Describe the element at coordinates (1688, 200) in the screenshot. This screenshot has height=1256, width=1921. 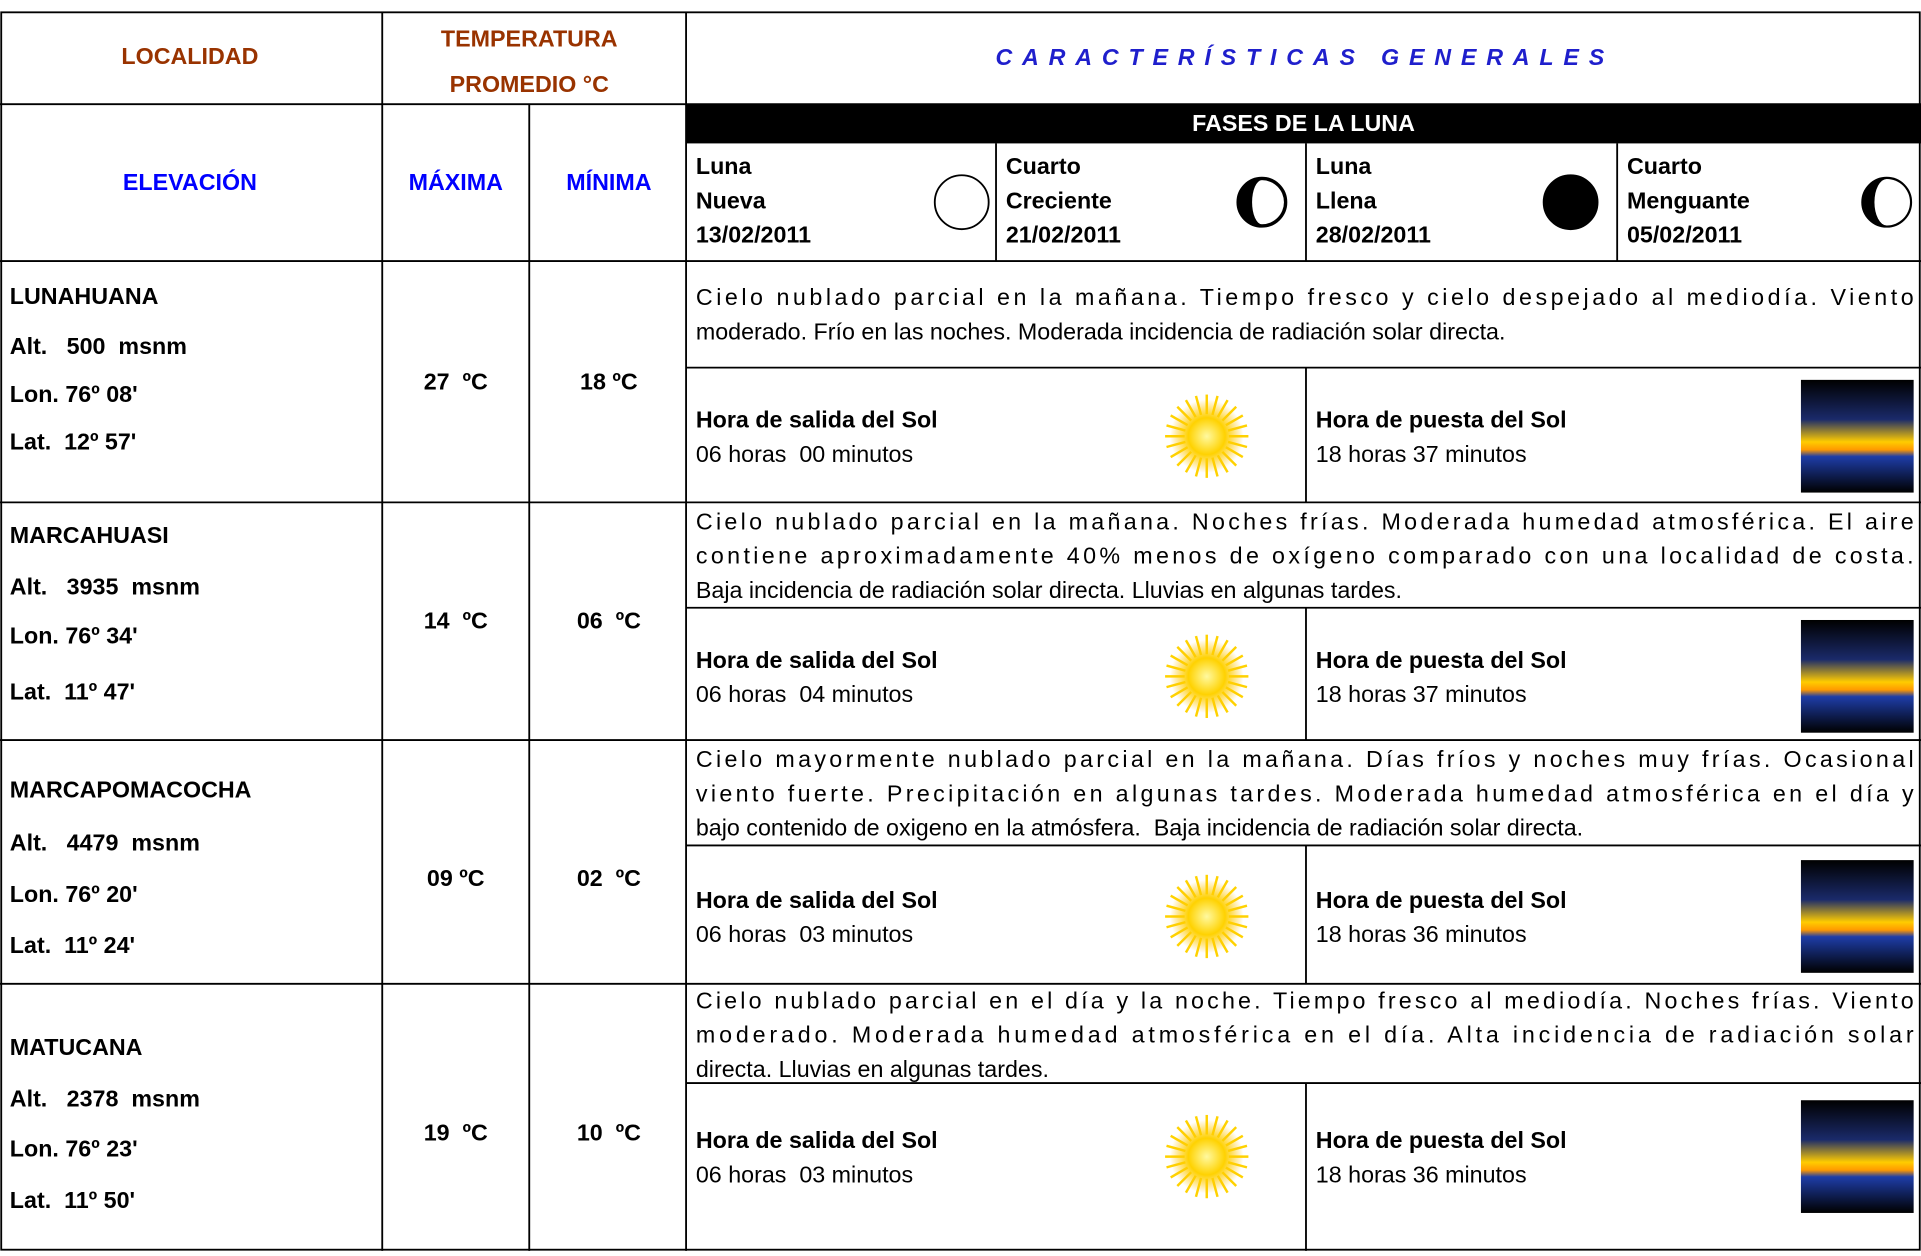
I see `moon-phase-name: Menguante` at that location.